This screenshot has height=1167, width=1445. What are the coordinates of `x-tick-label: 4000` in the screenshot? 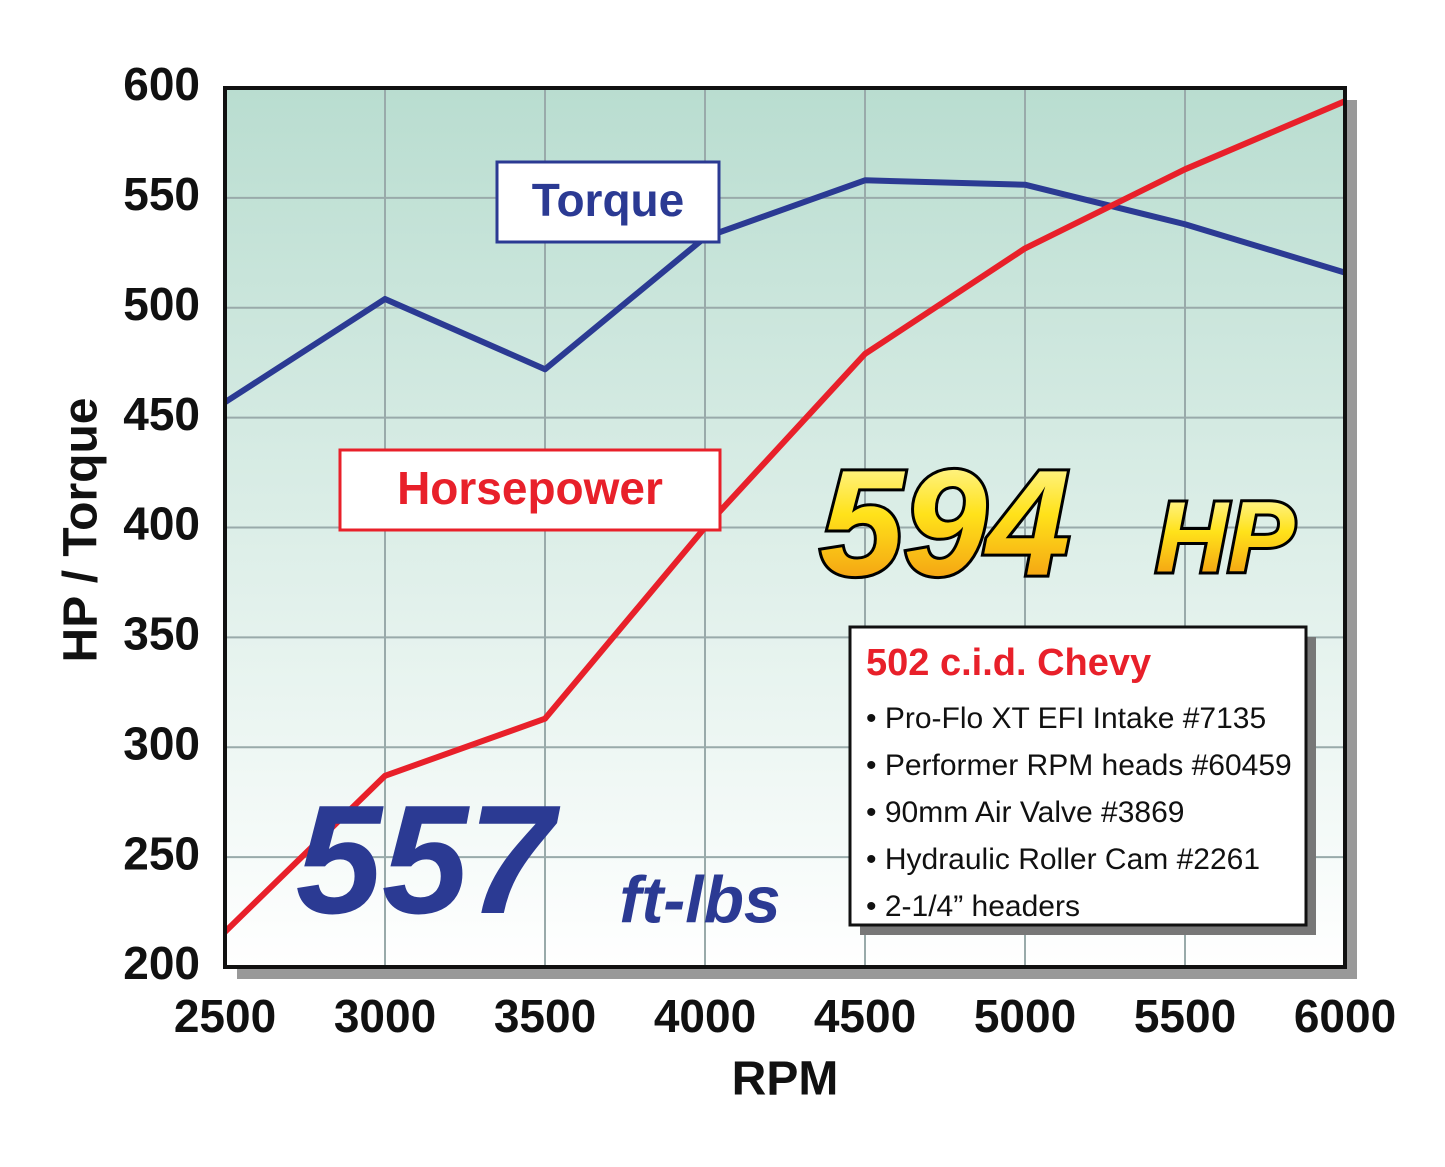 It's located at (705, 1016).